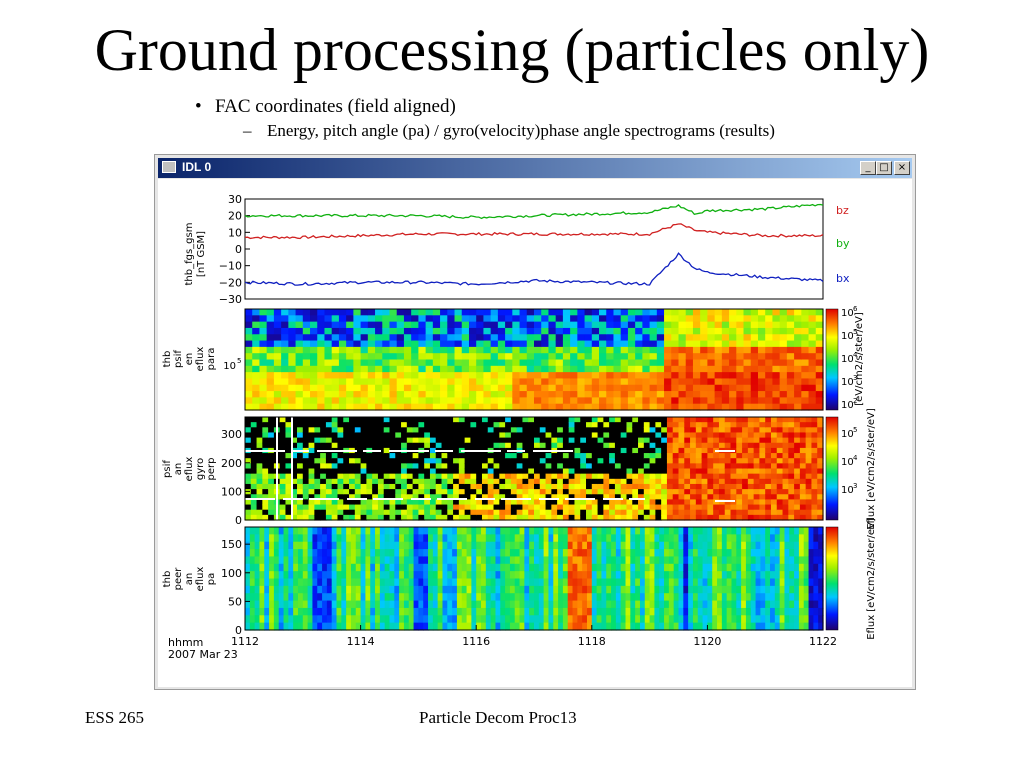 Image resolution: width=1024 pixels, height=768 pixels. What do you see at coordinates (847, 462) in the screenshot?
I see `gyrophase-cbar-tick: 10` at bounding box center [847, 462].